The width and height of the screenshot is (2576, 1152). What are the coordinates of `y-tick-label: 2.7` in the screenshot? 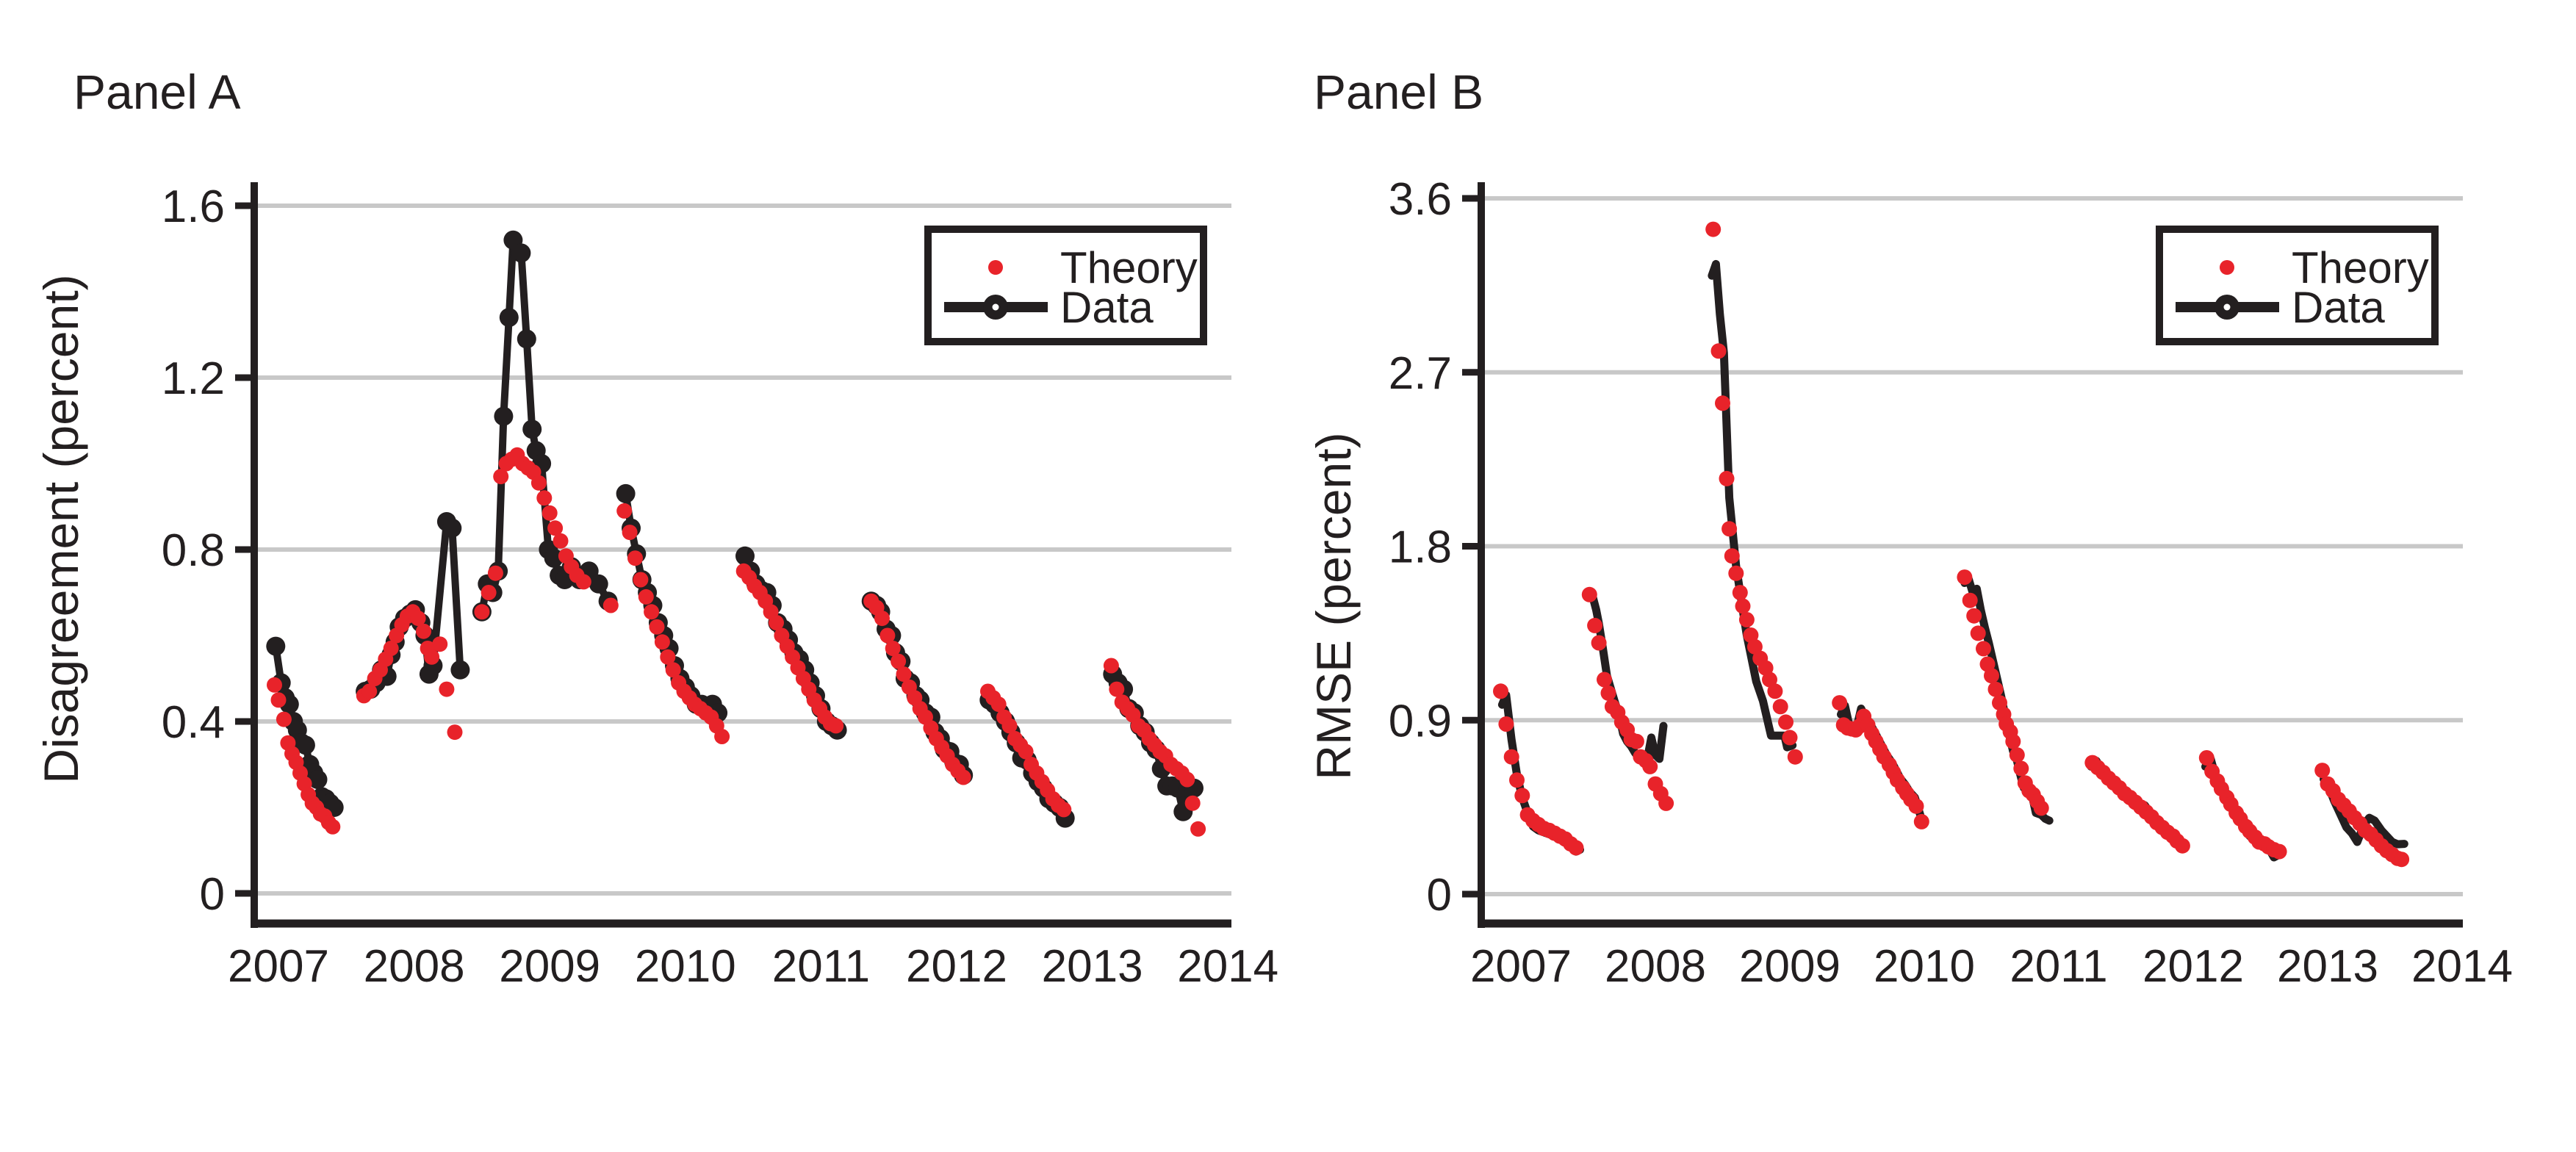 It's located at (1420, 373).